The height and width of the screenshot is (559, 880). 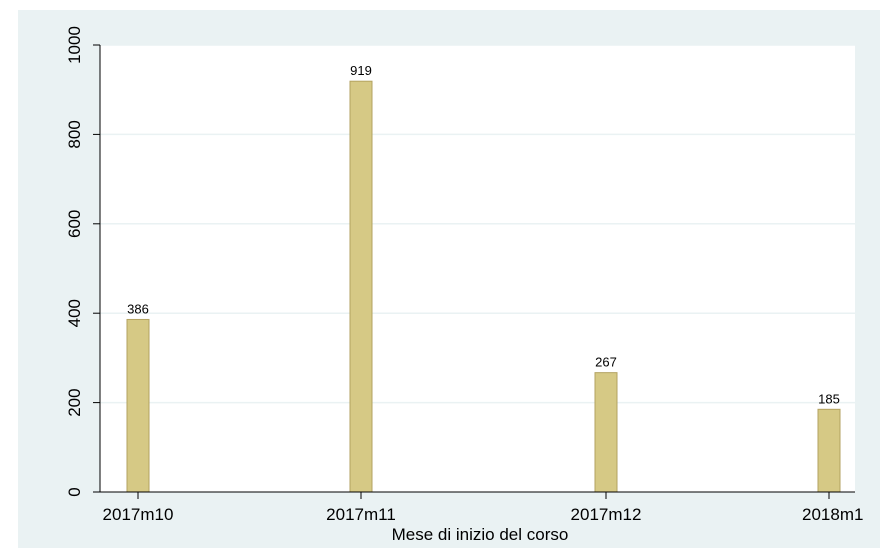 What do you see at coordinates (829, 450) in the screenshot?
I see `bar-2018m1` at bounding box center [829, 450].